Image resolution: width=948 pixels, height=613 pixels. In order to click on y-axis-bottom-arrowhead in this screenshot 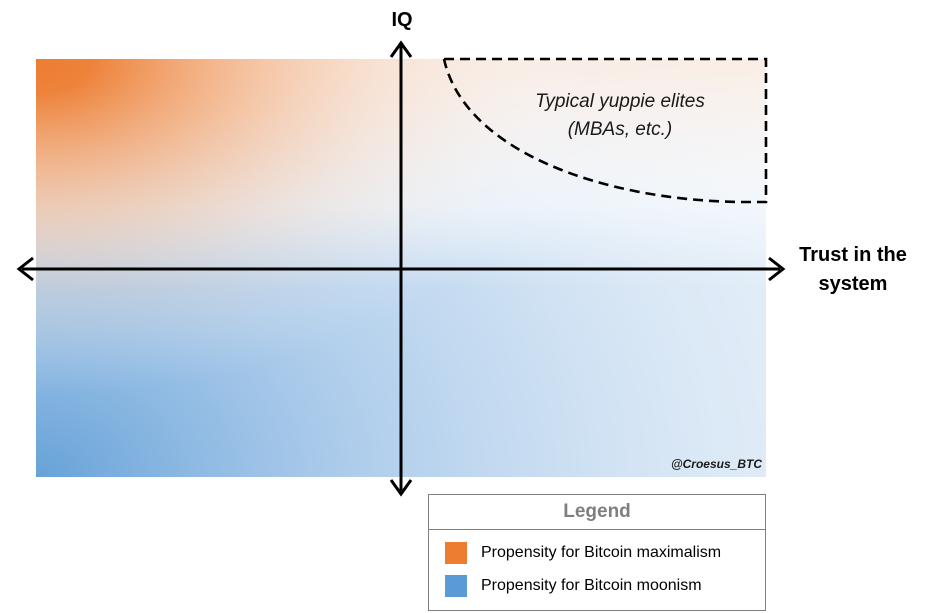, I will do `click(401, 488)`.